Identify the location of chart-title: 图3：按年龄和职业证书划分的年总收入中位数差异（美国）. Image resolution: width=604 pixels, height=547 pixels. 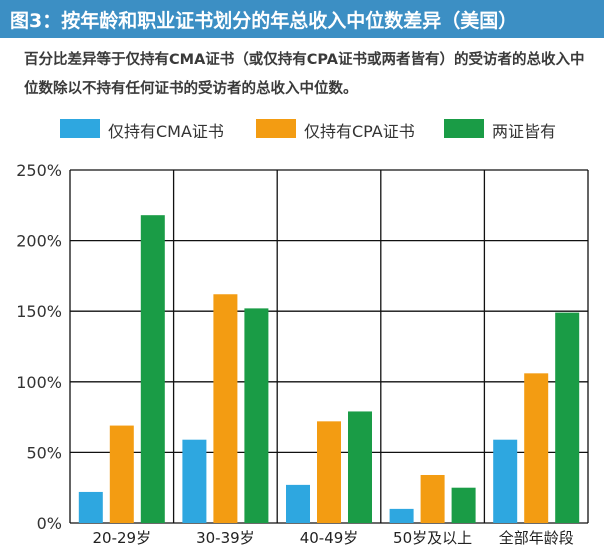
(264, 21).